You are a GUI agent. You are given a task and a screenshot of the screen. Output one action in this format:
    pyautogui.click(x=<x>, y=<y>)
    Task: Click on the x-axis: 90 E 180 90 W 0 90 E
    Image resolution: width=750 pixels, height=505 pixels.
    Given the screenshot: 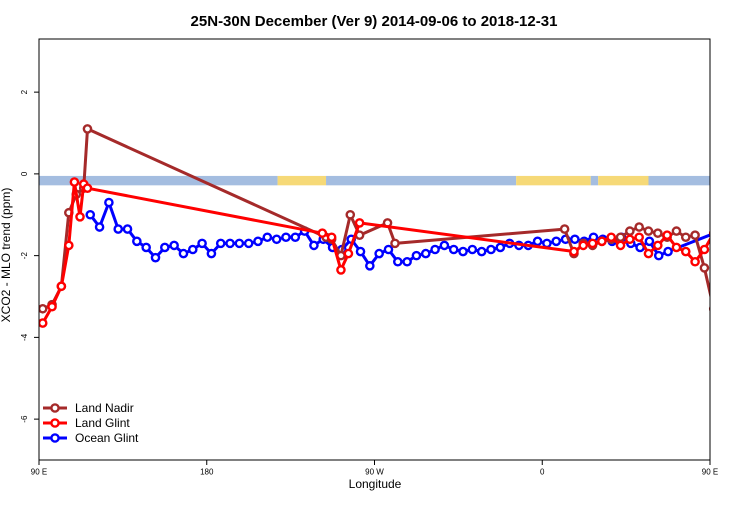 What is the action you would take?
    pyautogui.click(x=374, y=468)
    